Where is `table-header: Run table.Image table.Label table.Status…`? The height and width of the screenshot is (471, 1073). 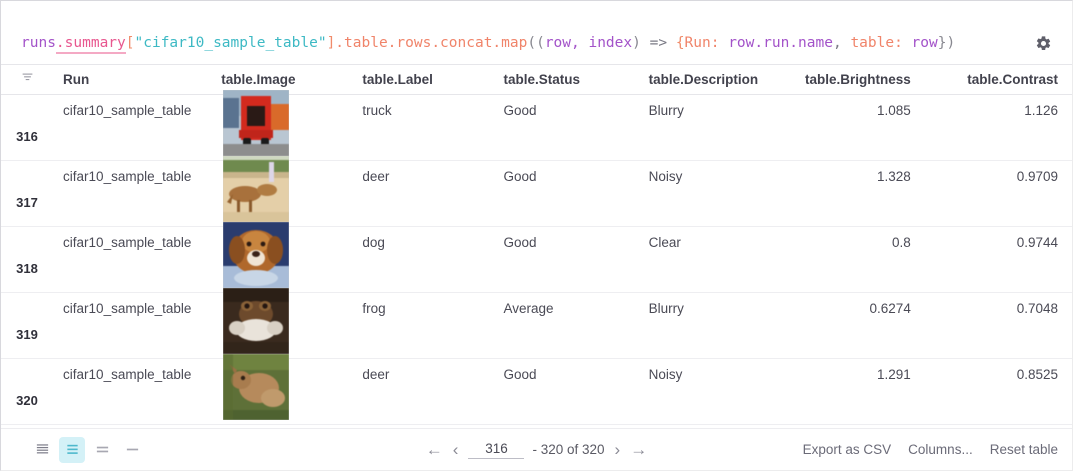 table-header: Run table.Image table.Label table.Status… is located at coordinates (536, 80).